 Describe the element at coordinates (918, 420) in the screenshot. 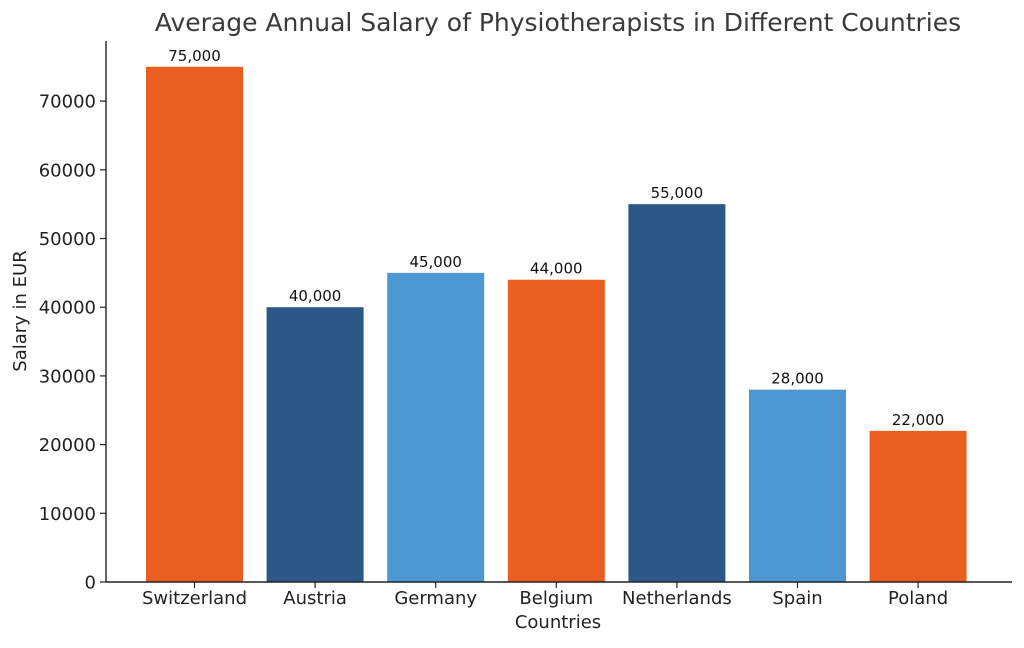

I see `data-label-poland: 22,000` at that location.